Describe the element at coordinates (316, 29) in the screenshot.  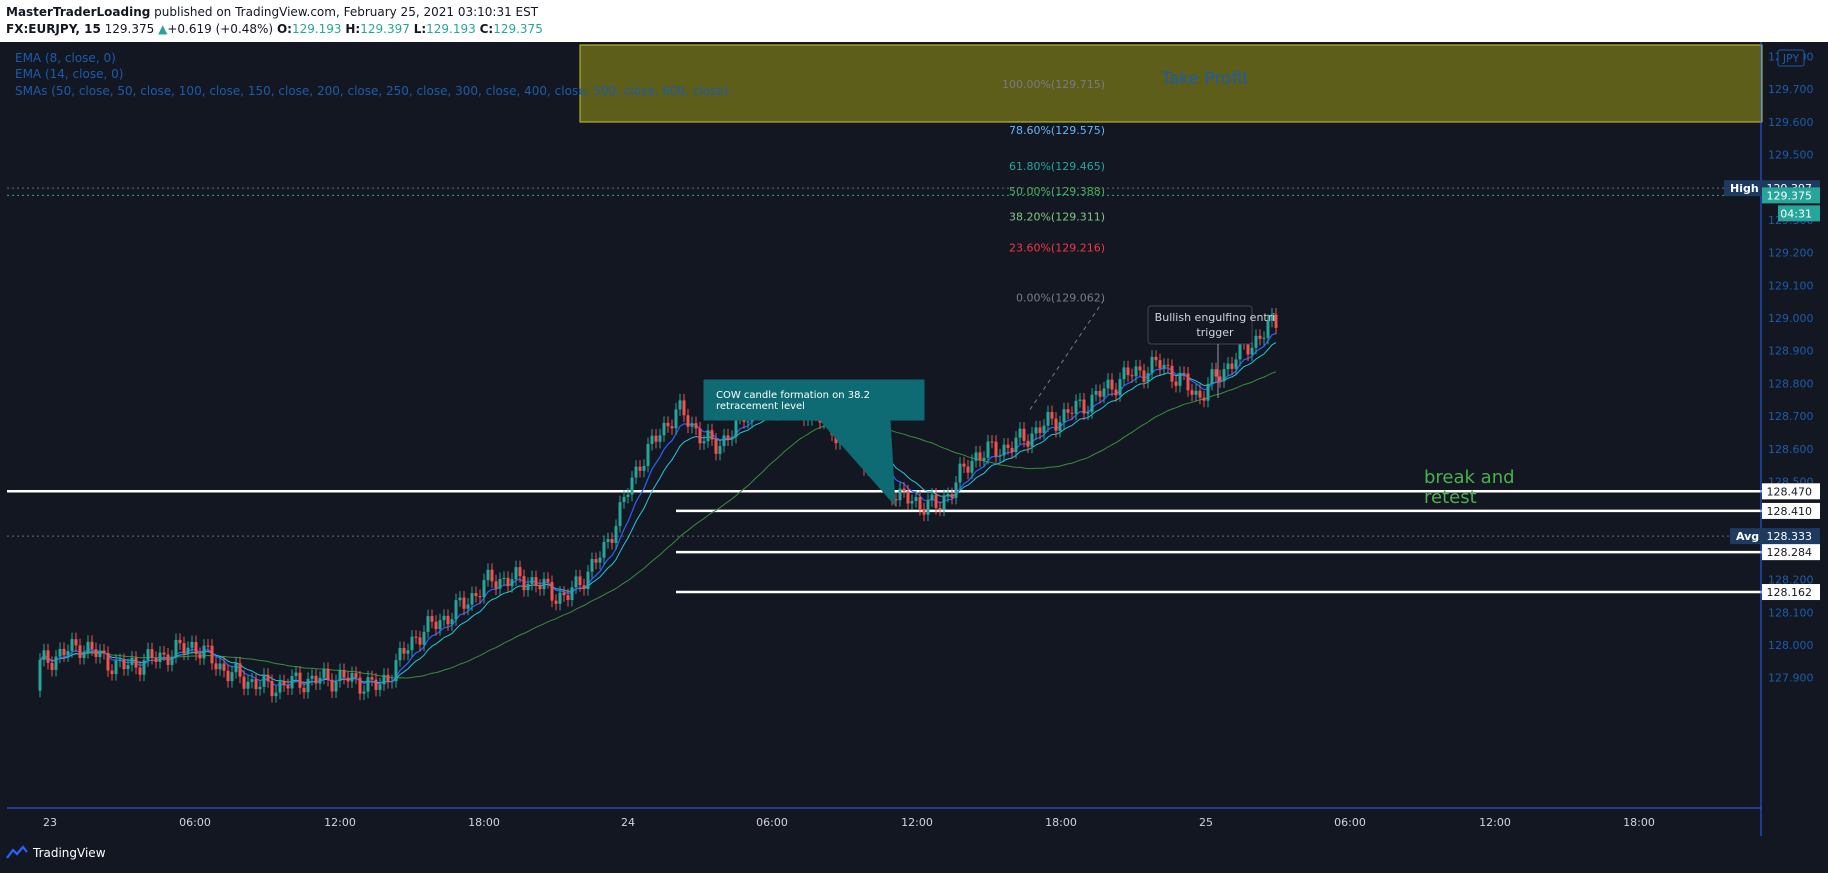
I see `open-value: 129.193` at that location.